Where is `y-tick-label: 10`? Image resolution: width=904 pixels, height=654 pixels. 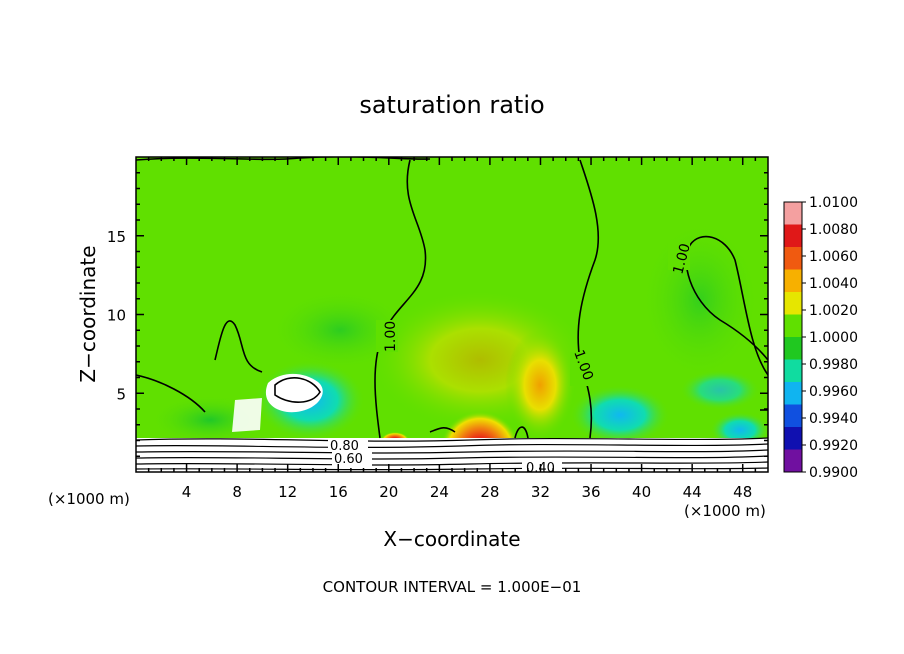 y-tick-label: 10 is located at coordinates (116, 316).